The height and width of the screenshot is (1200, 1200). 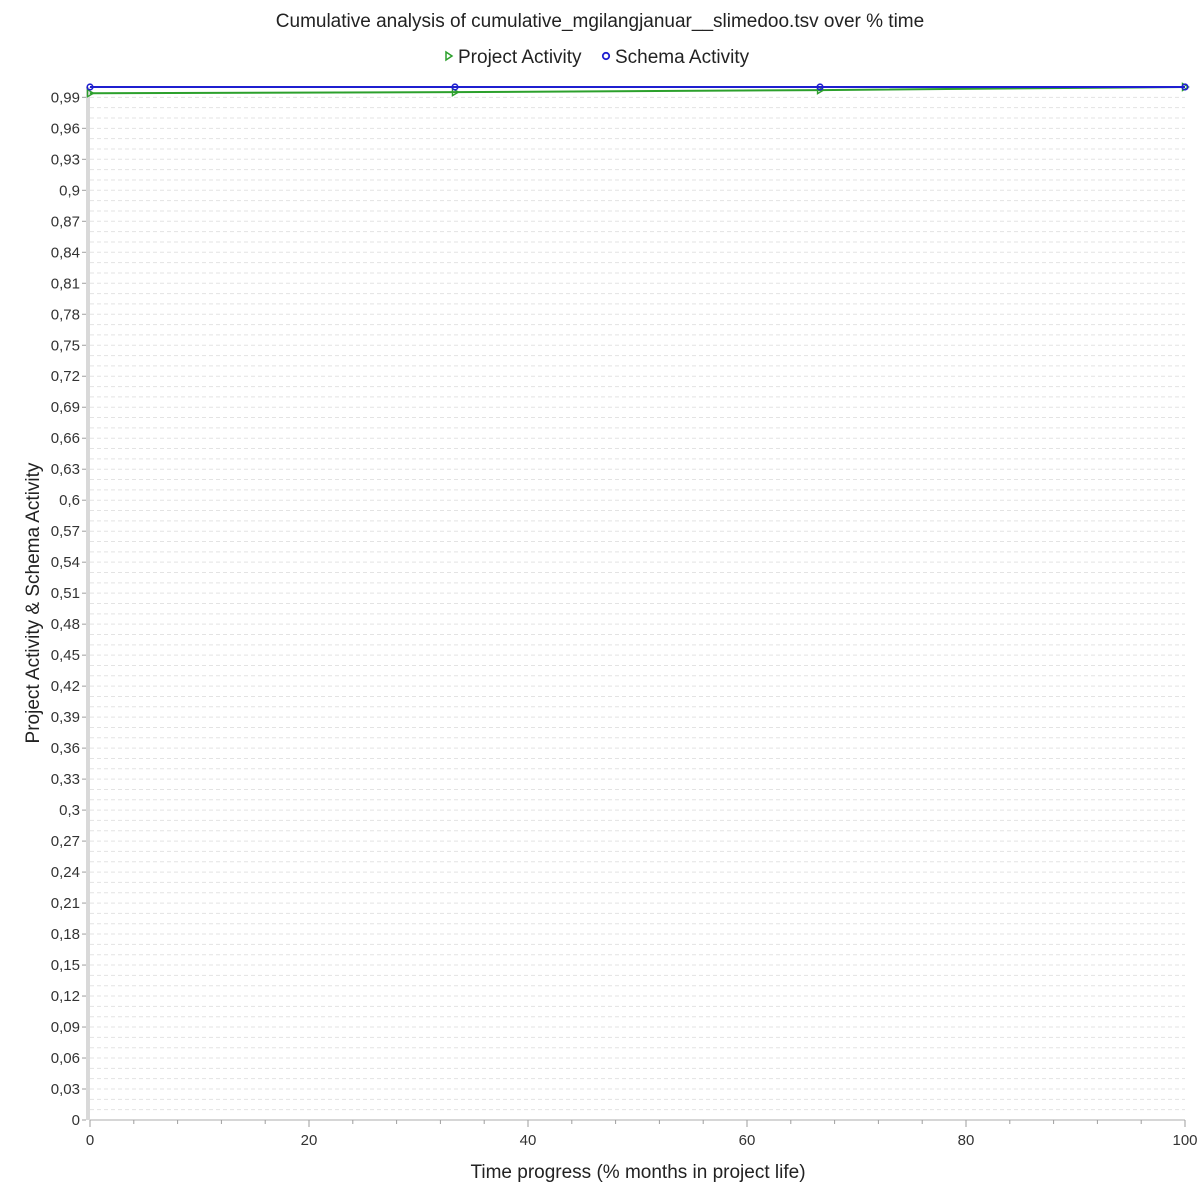 I want to click on y-tick-label: 0,75, so click(x=65, y=345).